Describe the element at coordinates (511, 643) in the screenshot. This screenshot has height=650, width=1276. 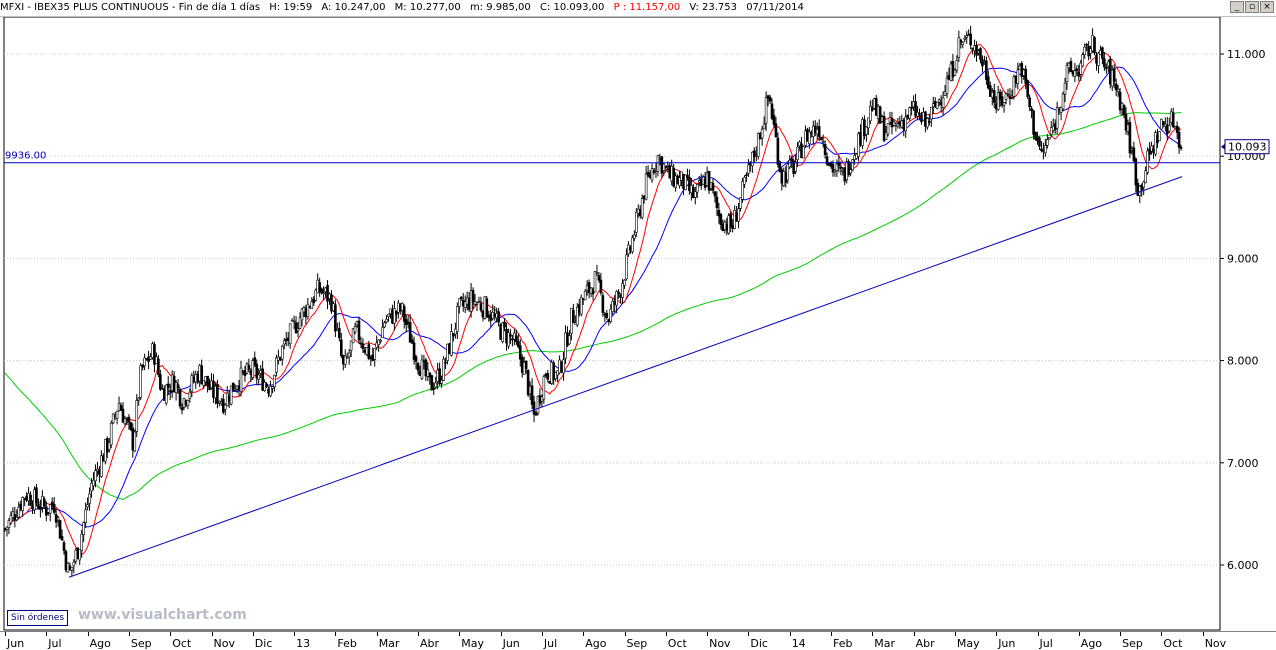
I see `x-tick-label: Jun` at that location.